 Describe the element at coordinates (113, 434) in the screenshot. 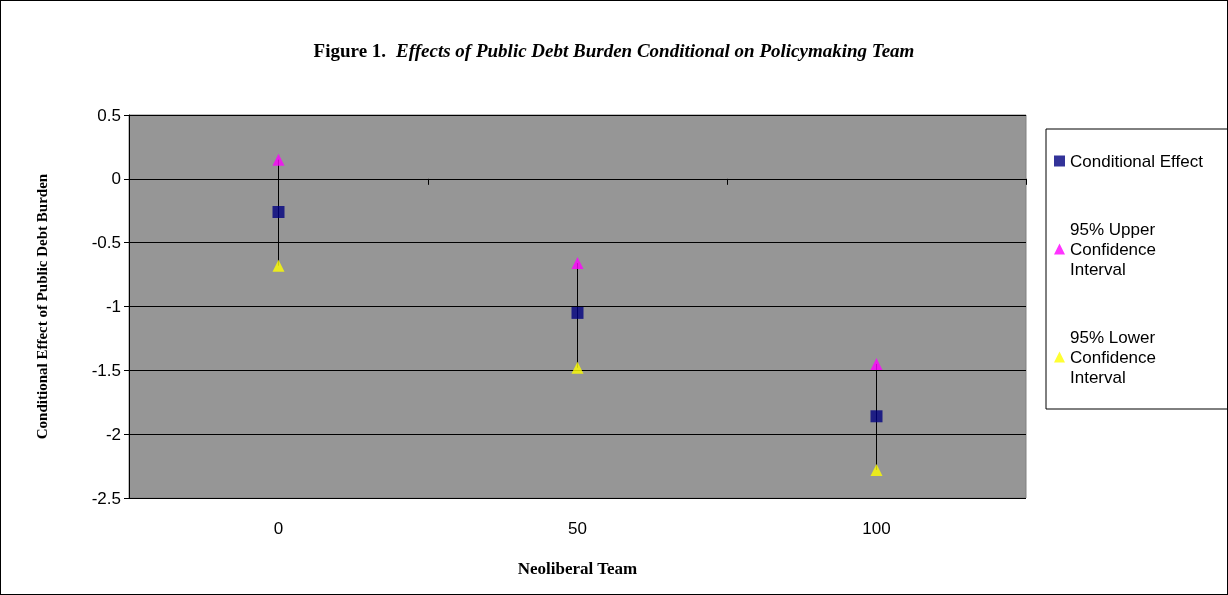

I see `y-tick-label: -2` at that location.